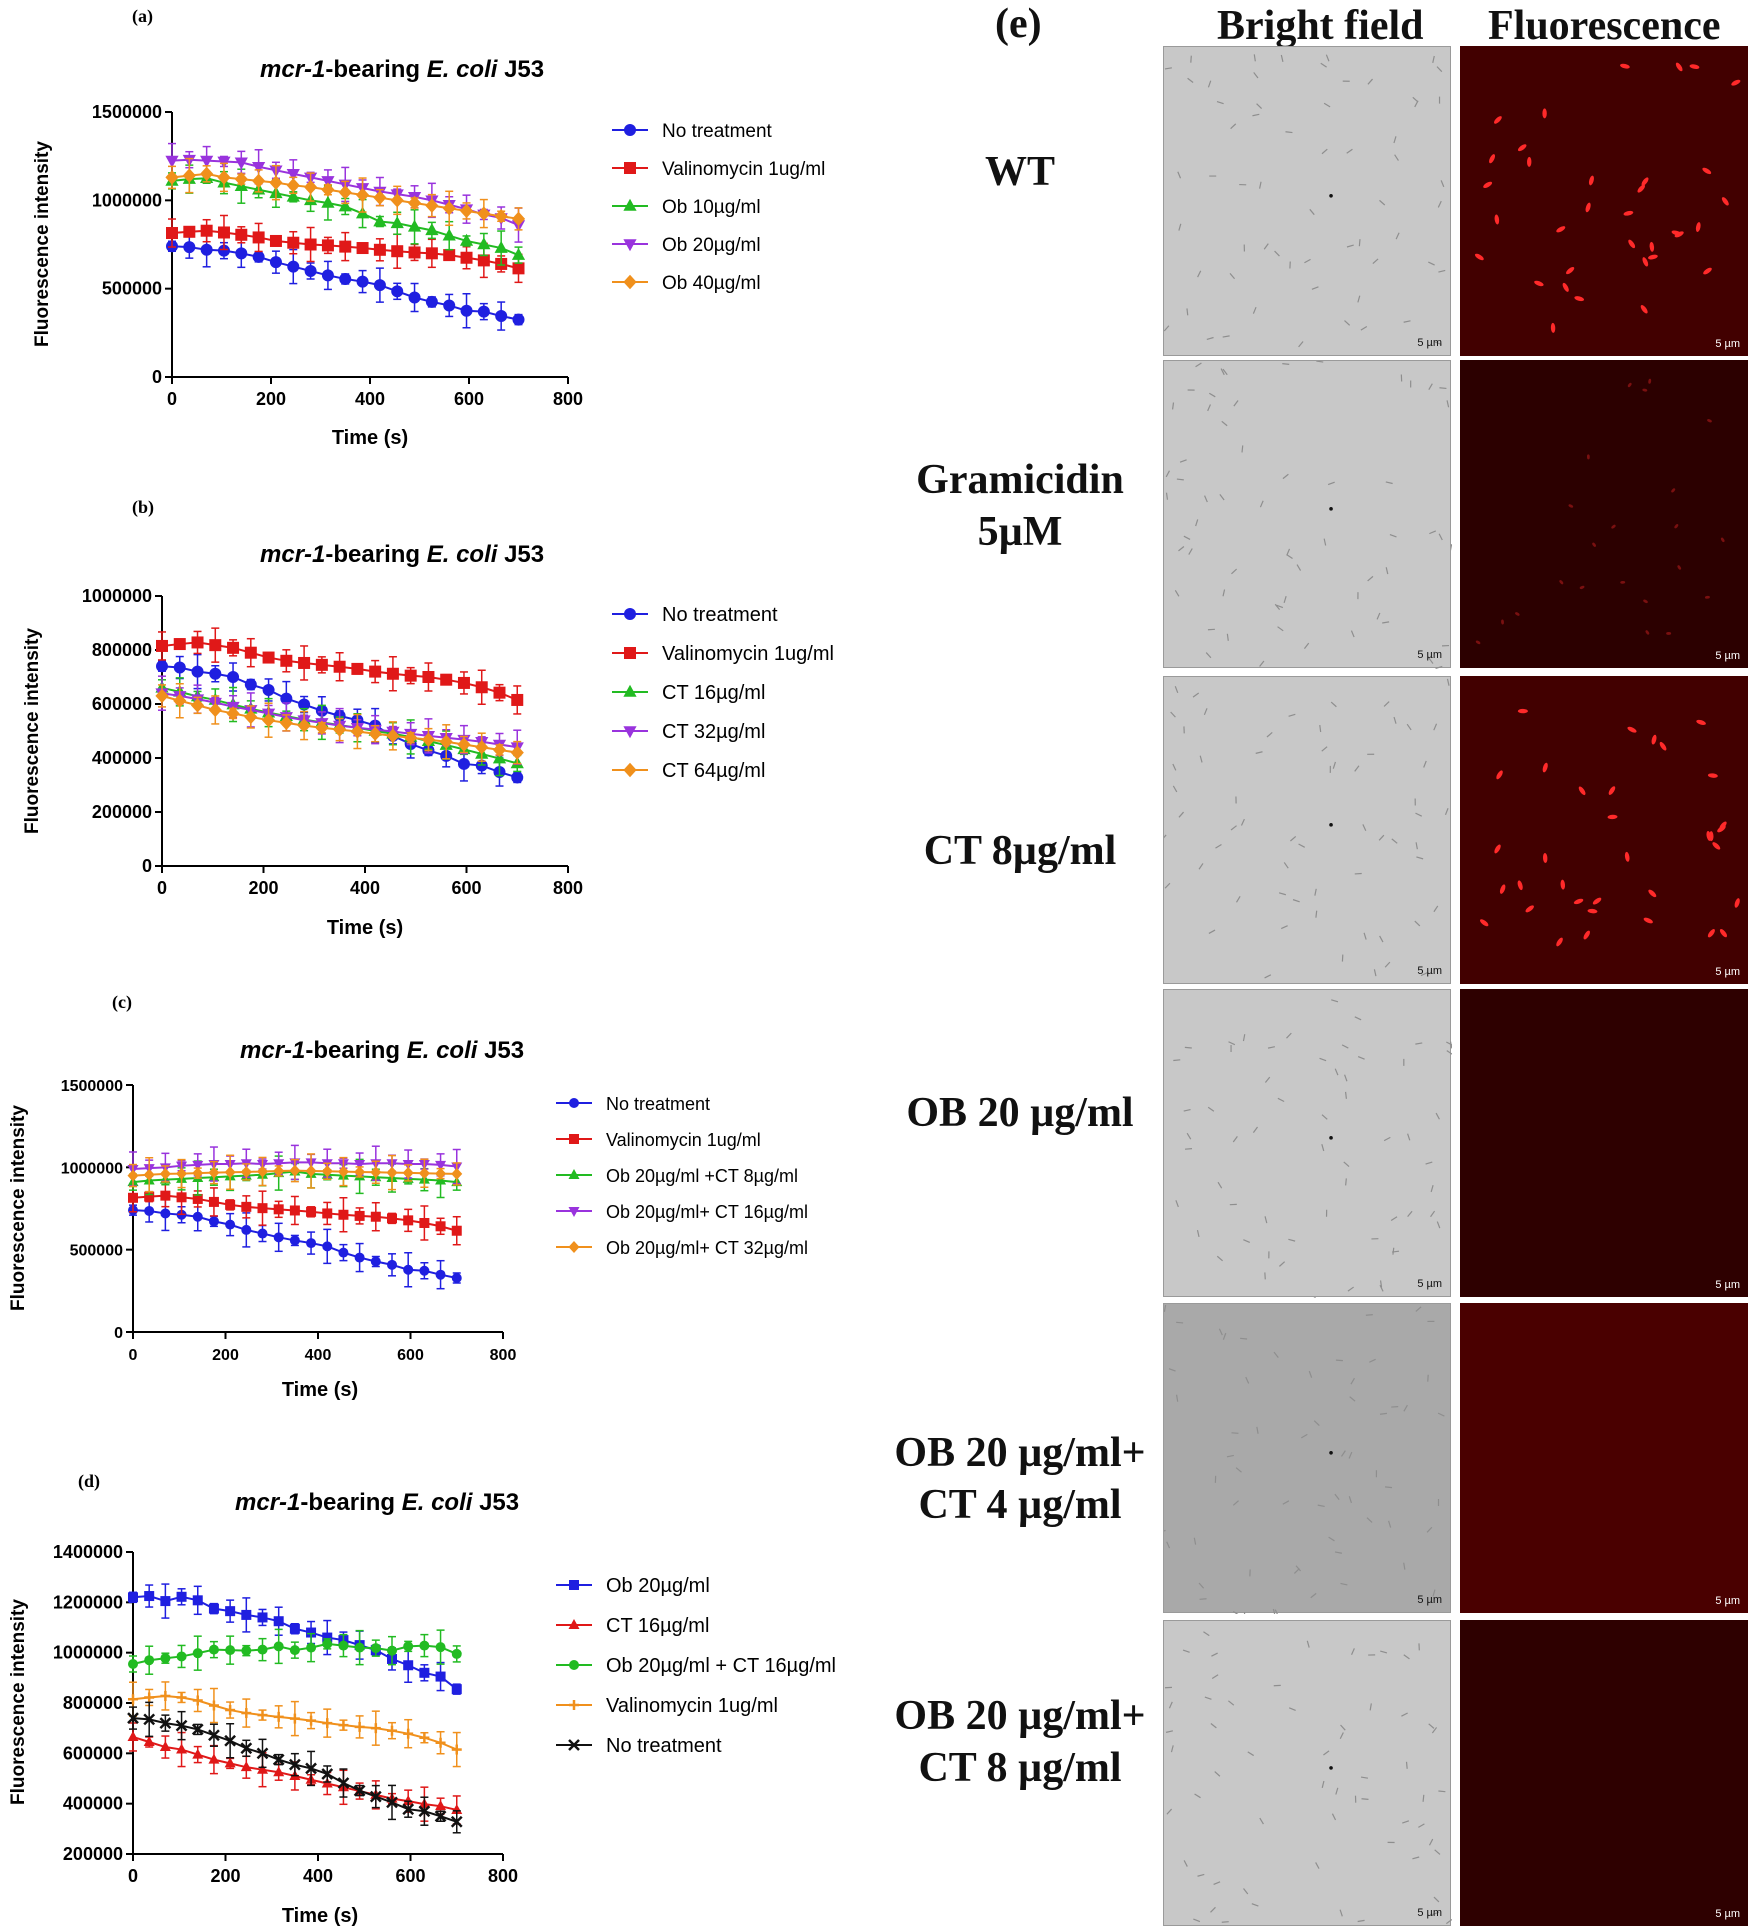 This screenshot has width=1749, height=1932. I want to click on chart-title: mcr-1-bearing E. coli J53, so click(377, 1502).